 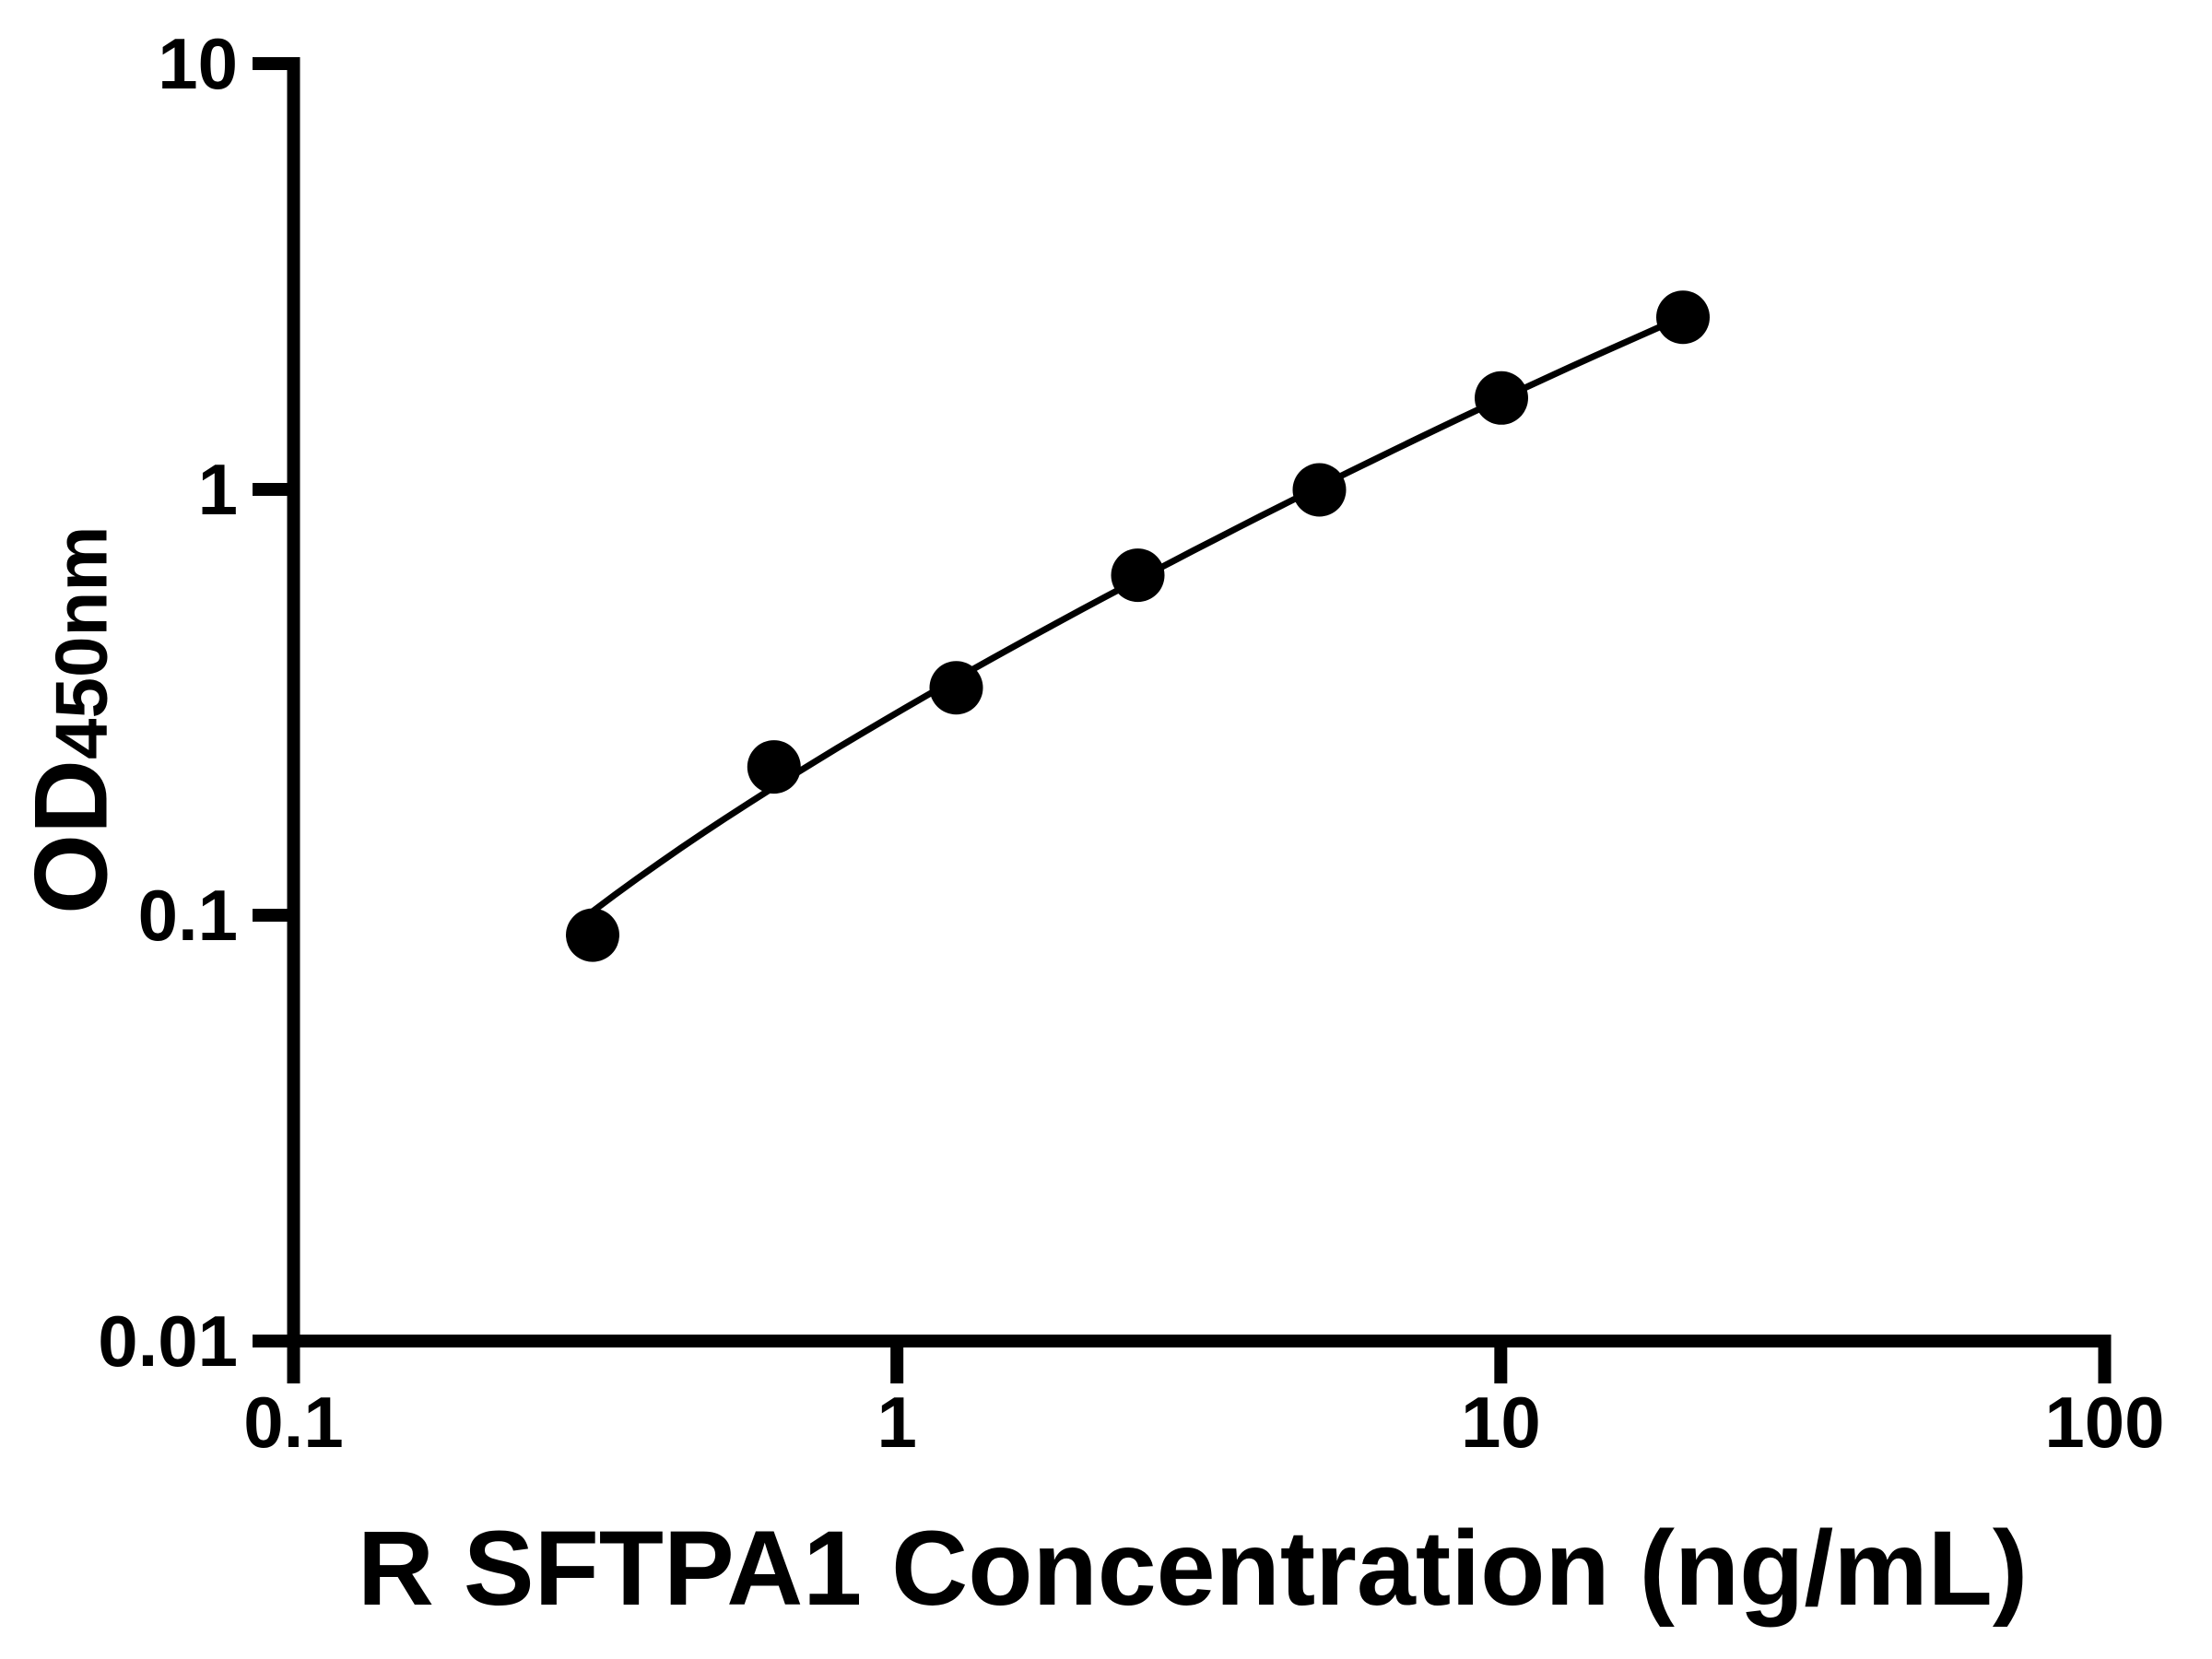 I want to click on svg-text: R SFTPA1 Concentration (ng/mL), so click(x=1193, y=1569).